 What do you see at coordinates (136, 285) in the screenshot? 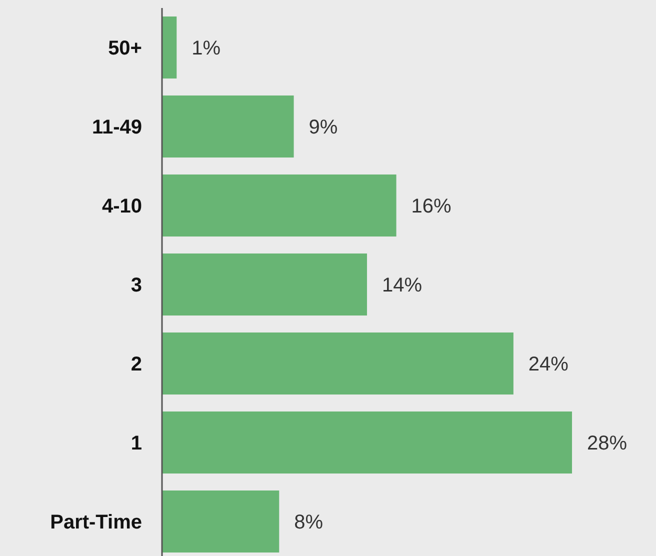
I see `y-tick-label: 3` at bounding box center [136, 285].